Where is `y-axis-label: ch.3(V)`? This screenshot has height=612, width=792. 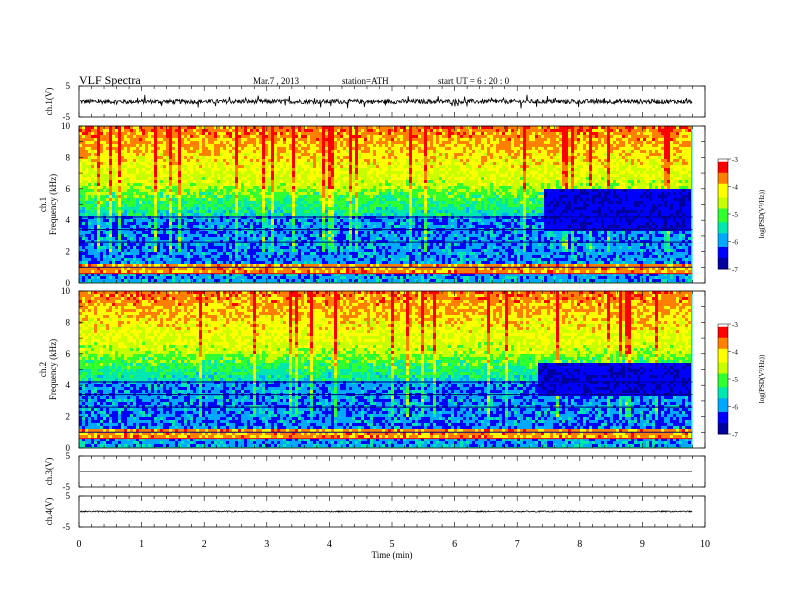
y-axis-label: ch.3(V) is located at coordinates (49, 472).